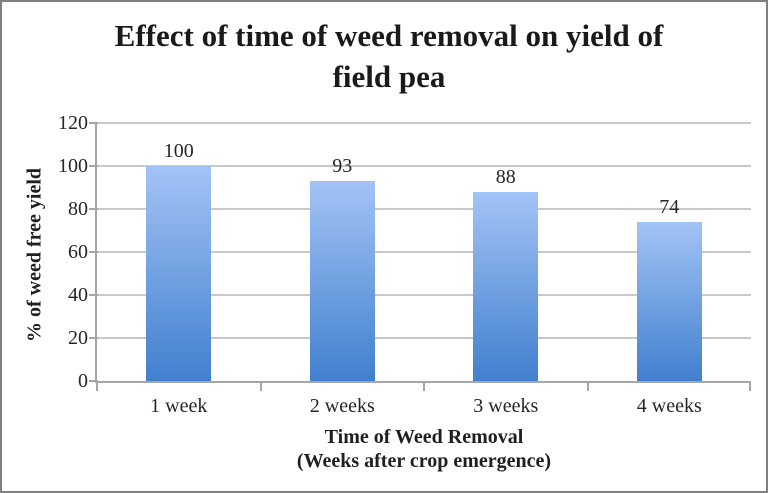 Image resolution: width=768 pixels, height=493 pixels. Describe the element at coordinates (506, 406) in the screenshot. I see `category-label: 3 weeks` at that location.